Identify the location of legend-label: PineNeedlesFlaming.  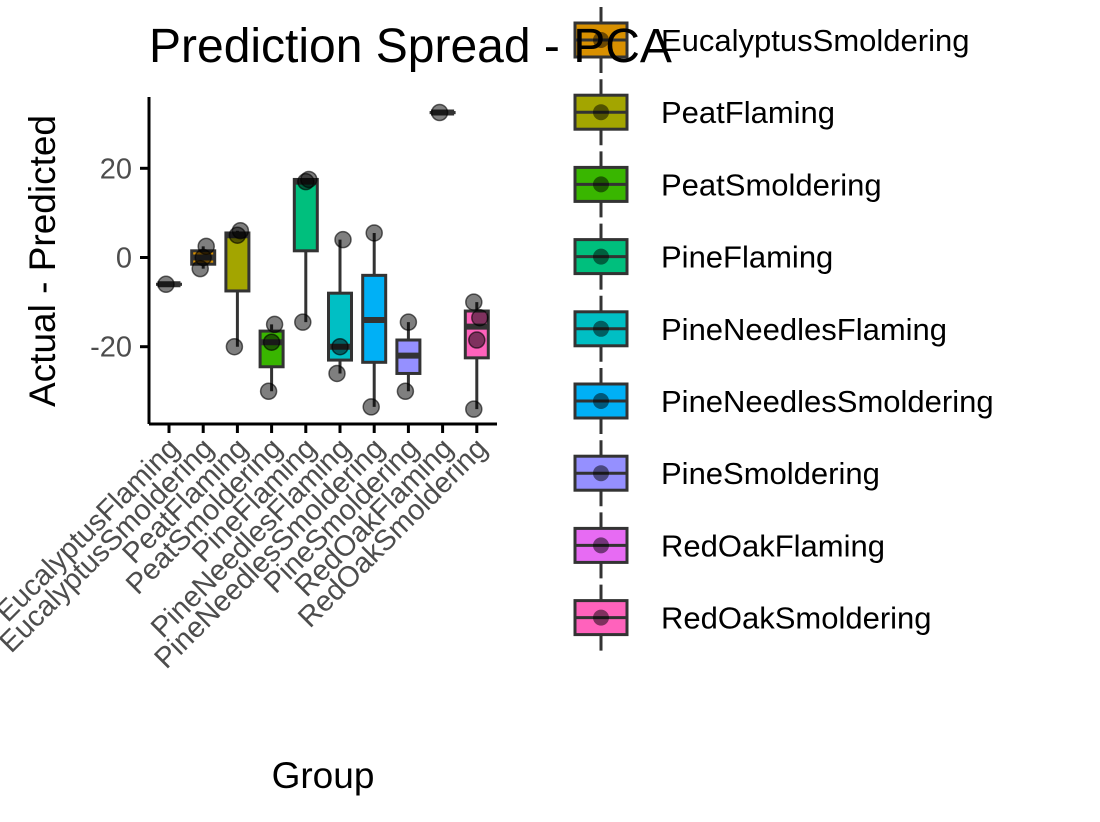
(804, 329).